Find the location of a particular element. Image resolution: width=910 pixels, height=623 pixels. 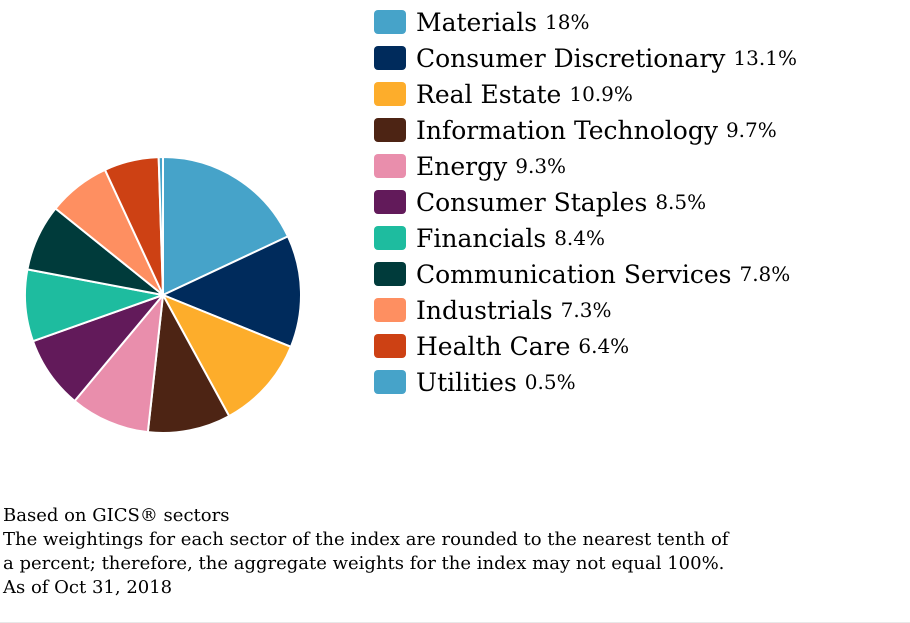

legend-label: Utilities is located at coordinates (466, 382).